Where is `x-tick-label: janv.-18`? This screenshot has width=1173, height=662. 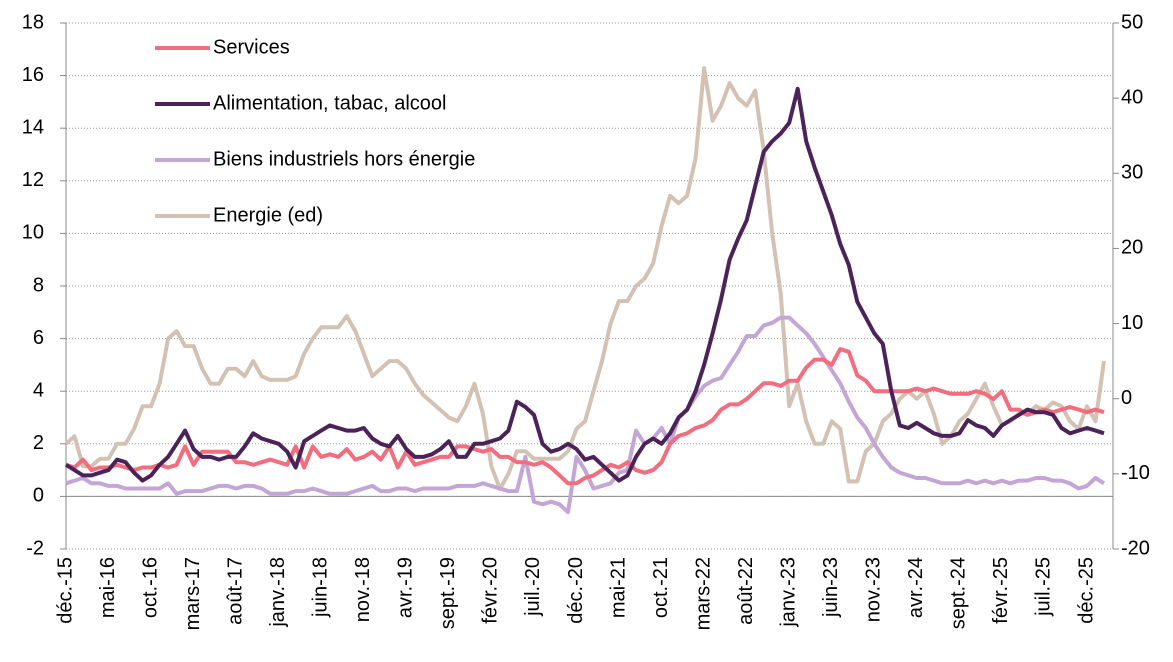 x-tick-label: janv.-18 is located at coordinates (278, 592).